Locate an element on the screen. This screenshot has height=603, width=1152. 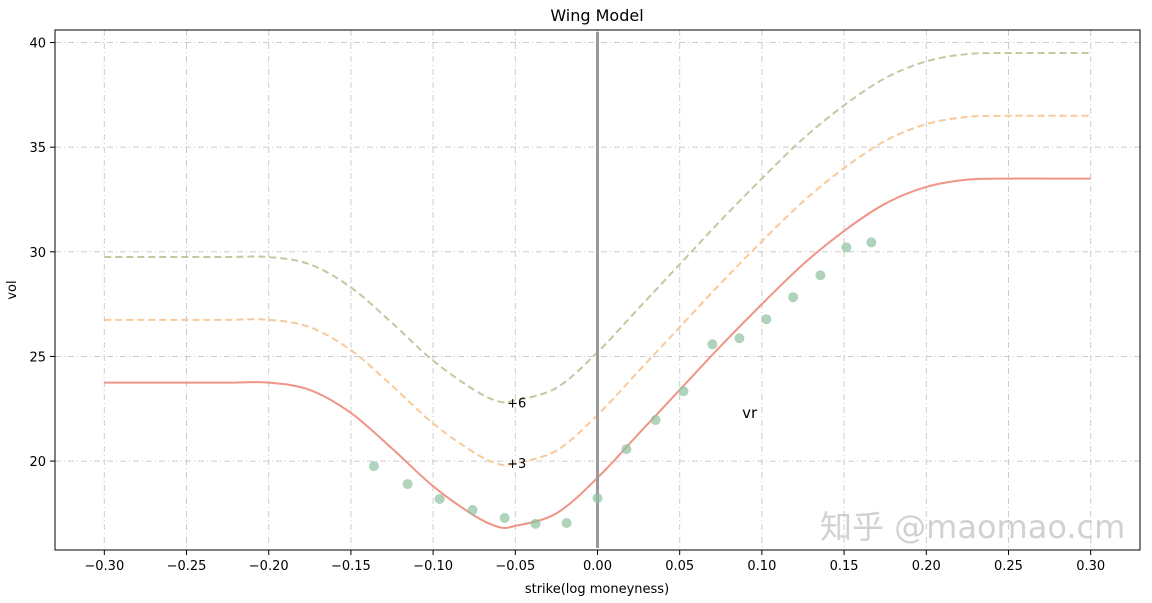
x-tick-label: −0.30 is located at coordinates (104, 566).